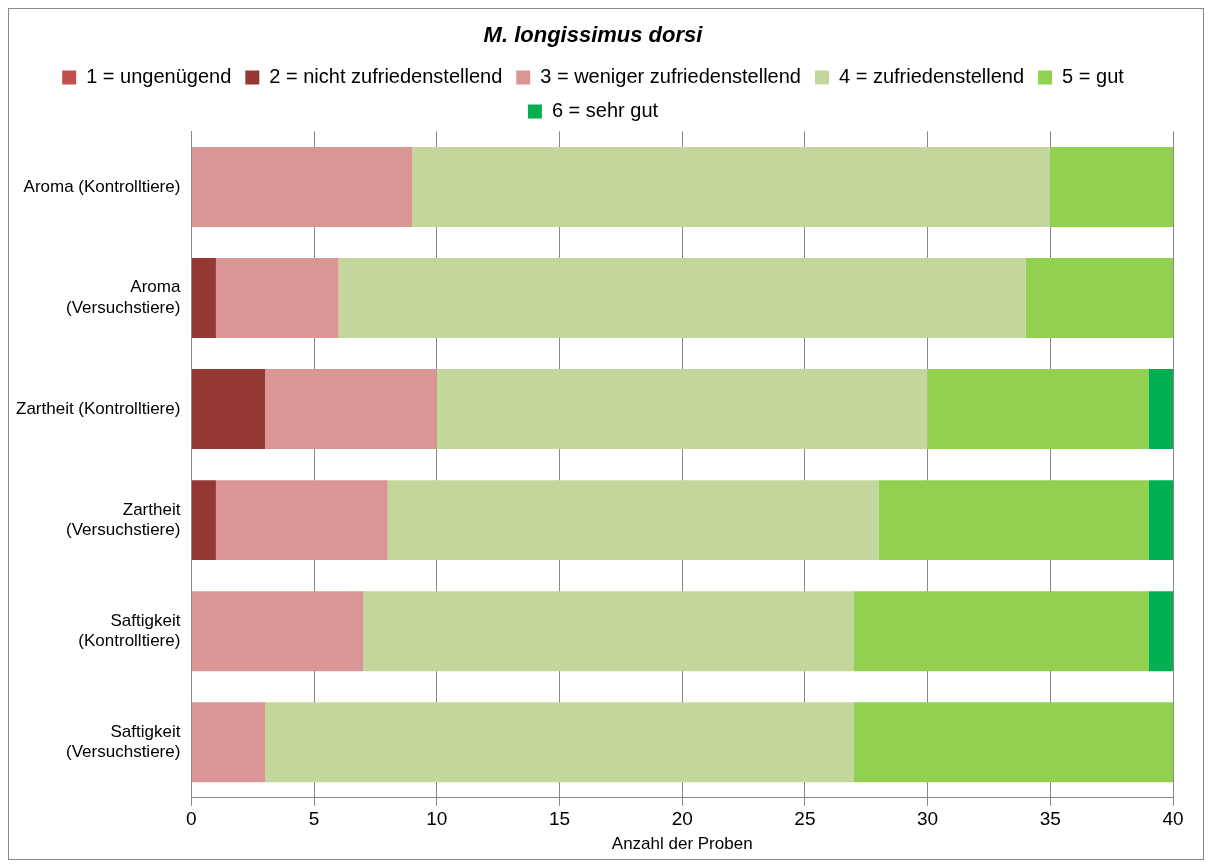  I want to click on legend-label: 1 = ungenügend, so click(159, 75).